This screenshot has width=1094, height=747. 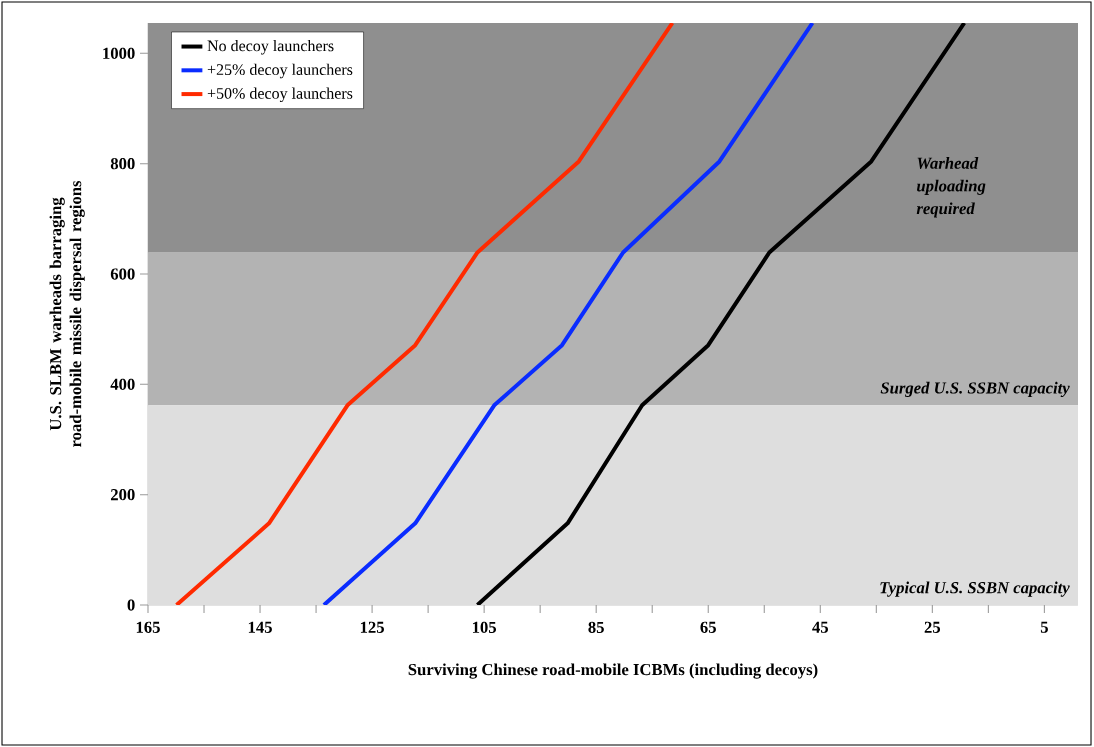 I want to click on x-tick-label: 65, so click(x=708, y=627).